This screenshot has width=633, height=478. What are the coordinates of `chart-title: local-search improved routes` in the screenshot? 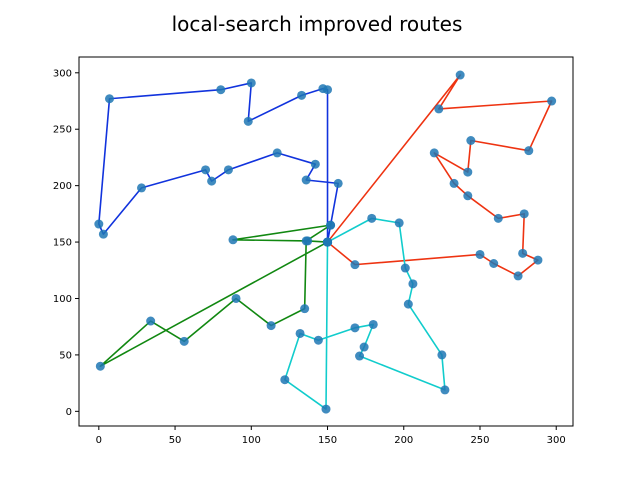 It's located at (317, 24).